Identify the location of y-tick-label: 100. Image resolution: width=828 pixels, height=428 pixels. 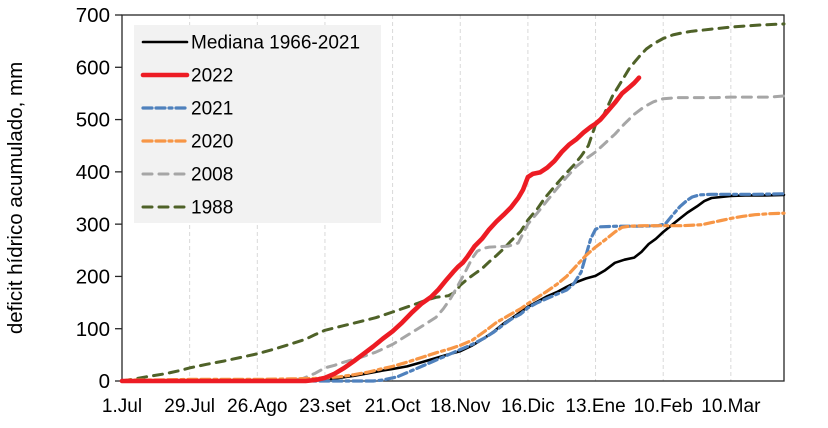
(93, 329).